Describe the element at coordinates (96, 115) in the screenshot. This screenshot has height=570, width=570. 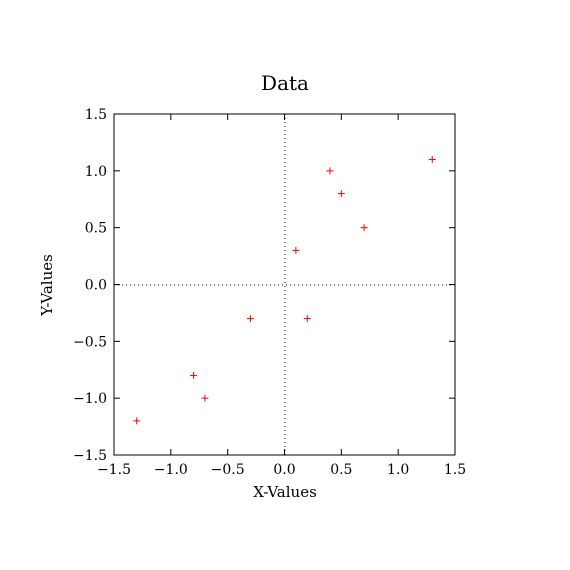
I see `y-tick-label: 1.5` at that location.